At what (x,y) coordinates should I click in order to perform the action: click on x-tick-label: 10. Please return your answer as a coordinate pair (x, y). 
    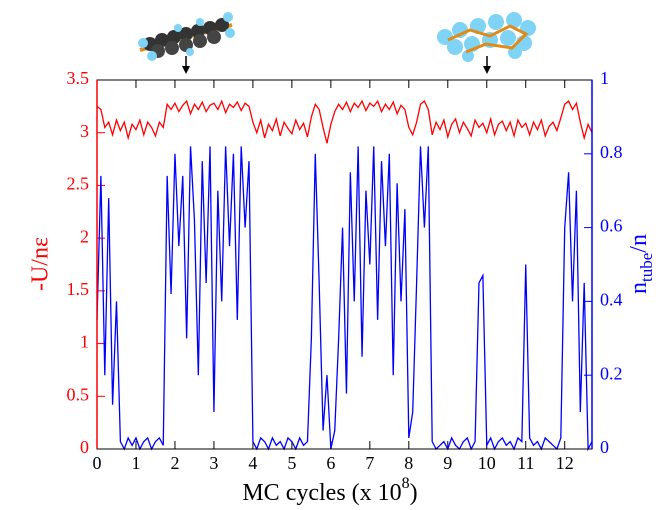
    Looking at the image, I should click on (487, 463).